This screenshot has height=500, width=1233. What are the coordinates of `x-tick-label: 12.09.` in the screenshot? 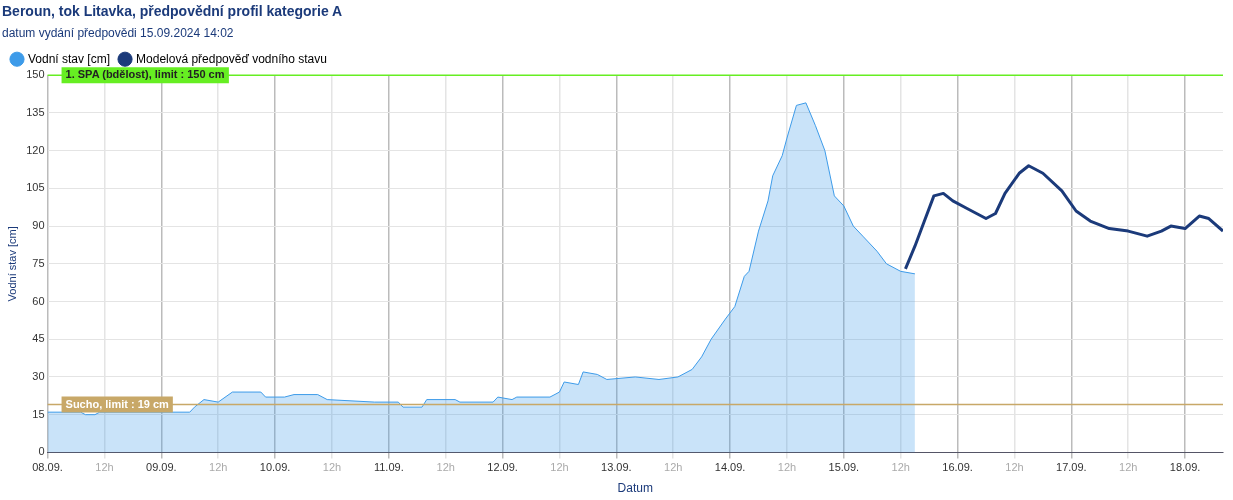 It's located at (502, 467).